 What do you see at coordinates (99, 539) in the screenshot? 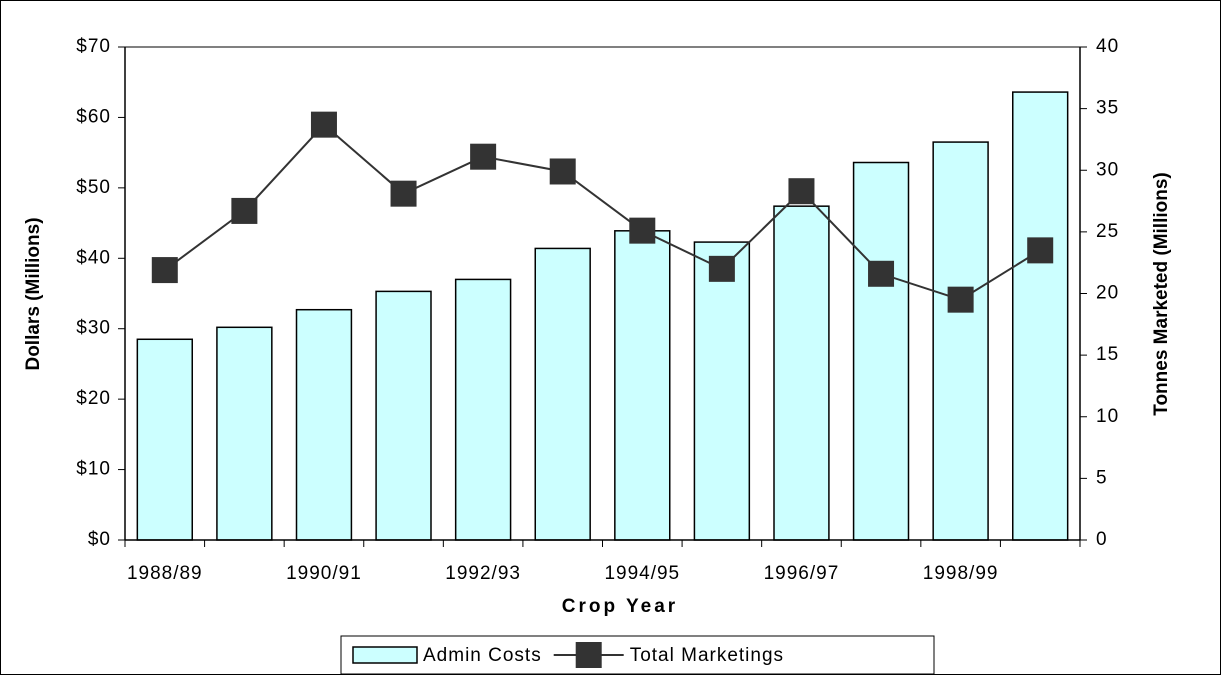
I see `y-tick-label: $0` at bounding box center [99, 539].